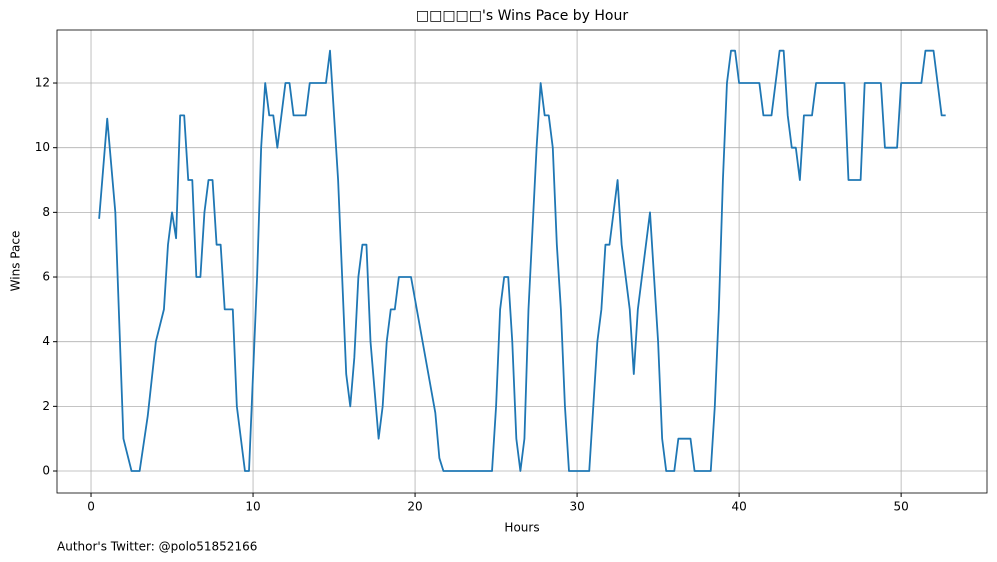  What do you see at coordinates (46, 341) in the screenshot?
I see `y-tick-label: 4` at bounding box center [46, 341].